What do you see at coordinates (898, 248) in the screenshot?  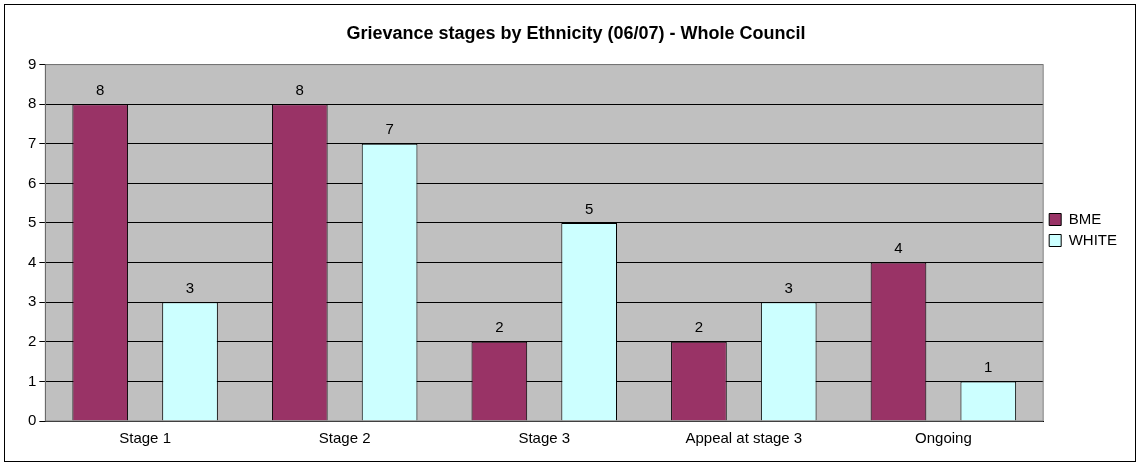 I see `data-label: 4` at bounding box center [898, 248].